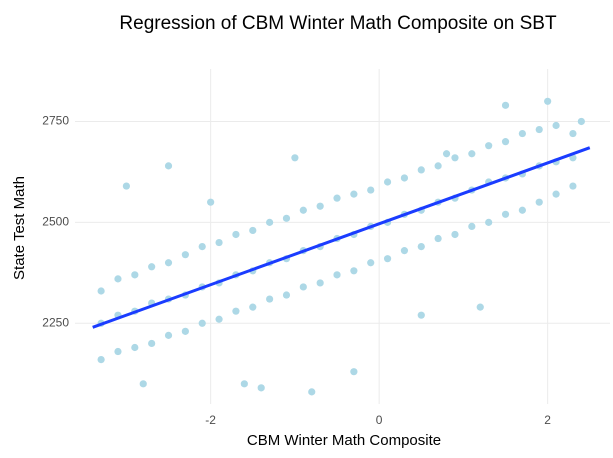 This screenshot has height=458, width=613. What do you see at coordinates (55, 121) in the screenshot?
I see `y-tick-label: 2750` at bounding box center [55, 121].